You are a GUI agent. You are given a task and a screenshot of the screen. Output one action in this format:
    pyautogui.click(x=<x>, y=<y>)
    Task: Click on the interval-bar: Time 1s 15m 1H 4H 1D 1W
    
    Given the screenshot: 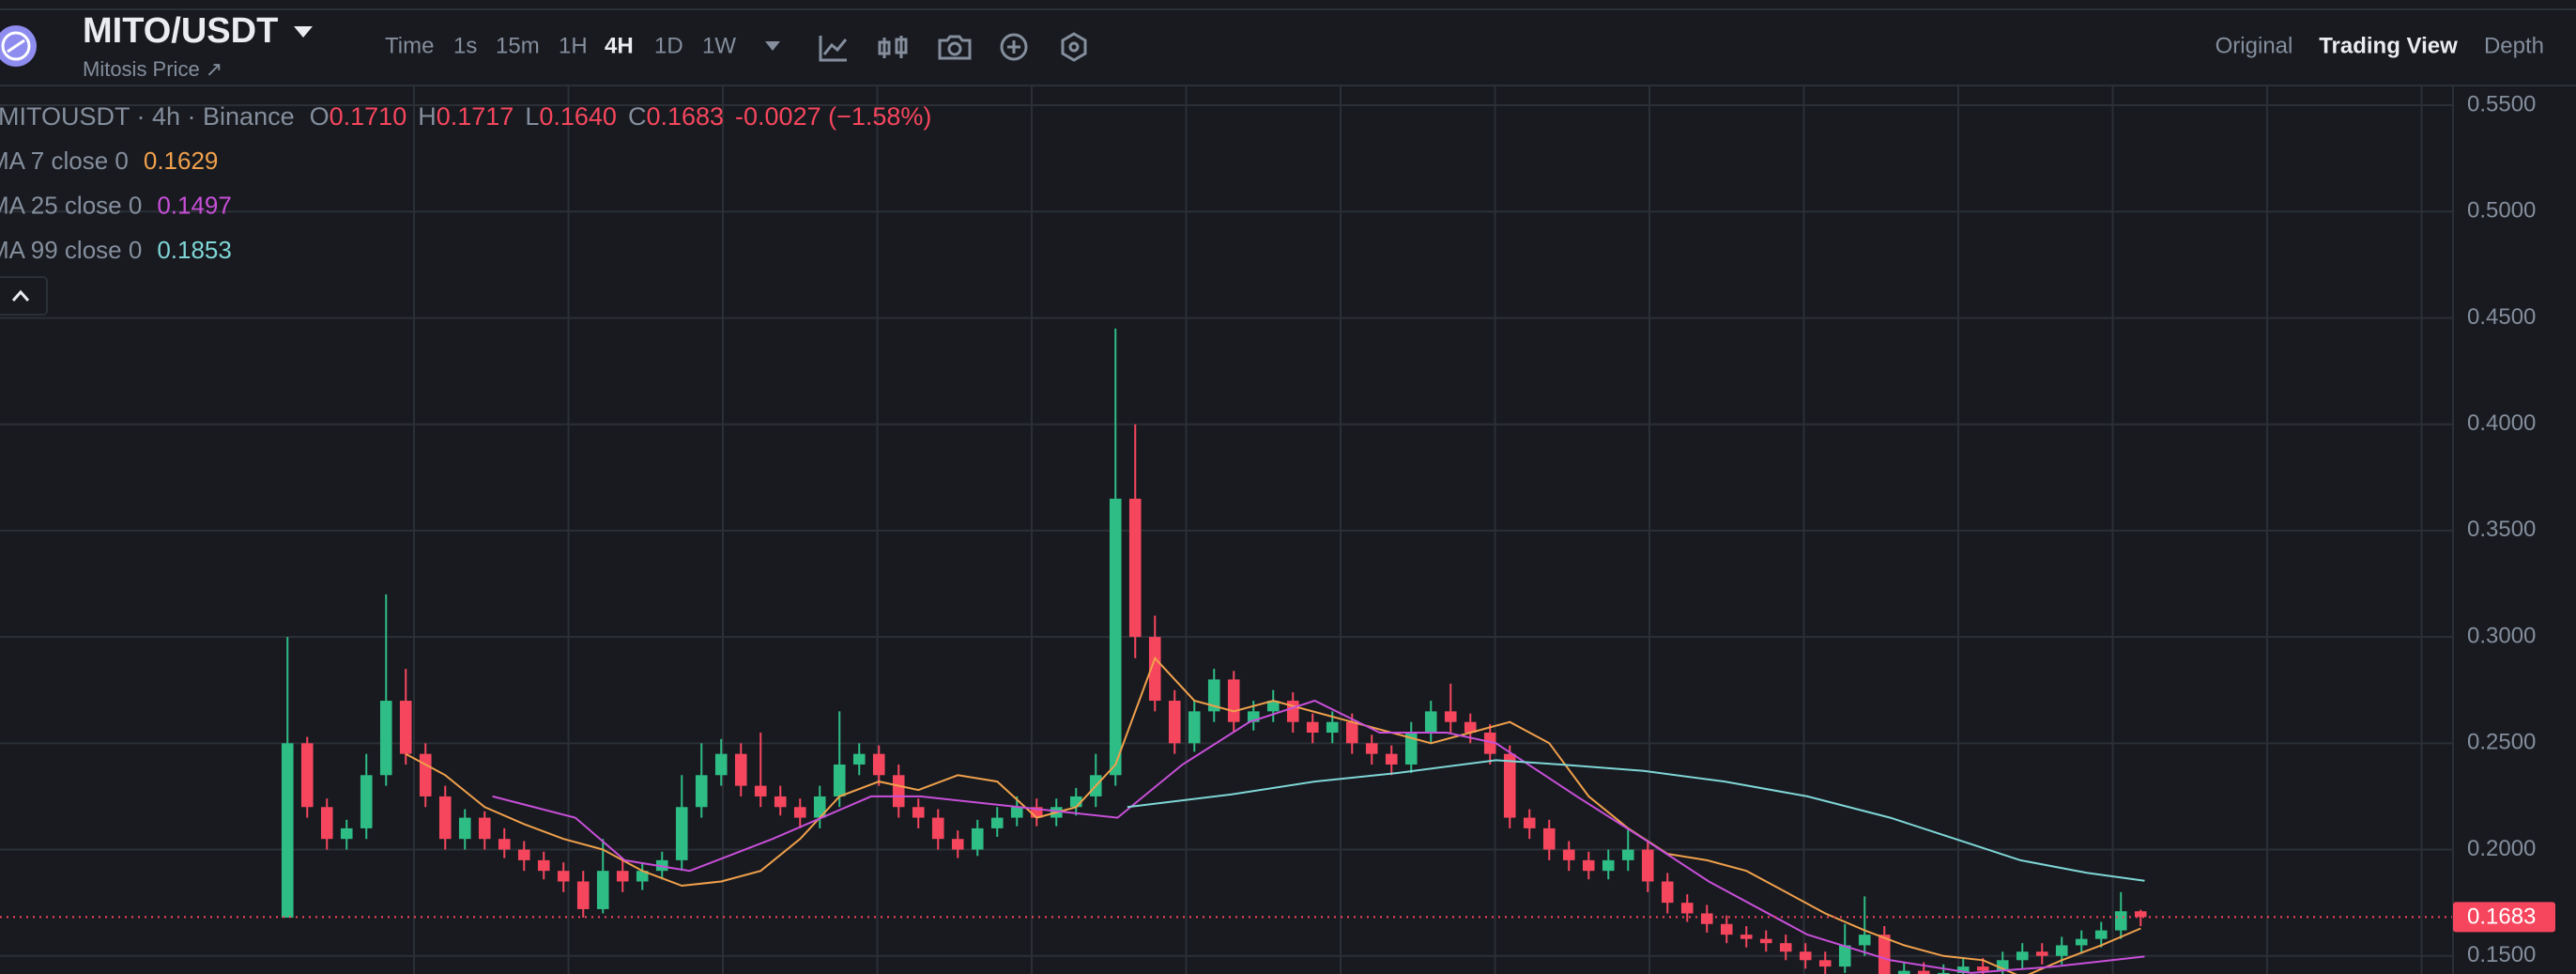 What is the action you would take?
    pyautogui.click(x=561, y=45)
    